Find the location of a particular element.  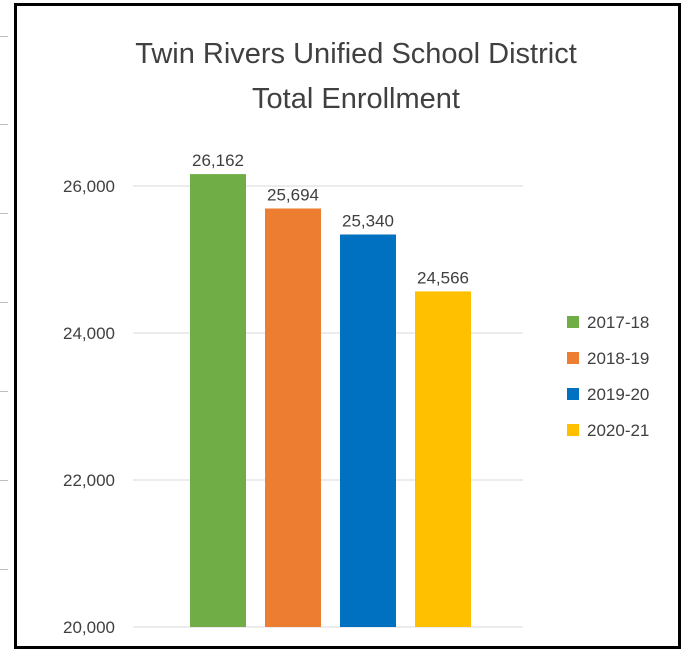

legend: 2017-18 2018-19 2019-20 2020-21 is located at coordinates (608, 376).